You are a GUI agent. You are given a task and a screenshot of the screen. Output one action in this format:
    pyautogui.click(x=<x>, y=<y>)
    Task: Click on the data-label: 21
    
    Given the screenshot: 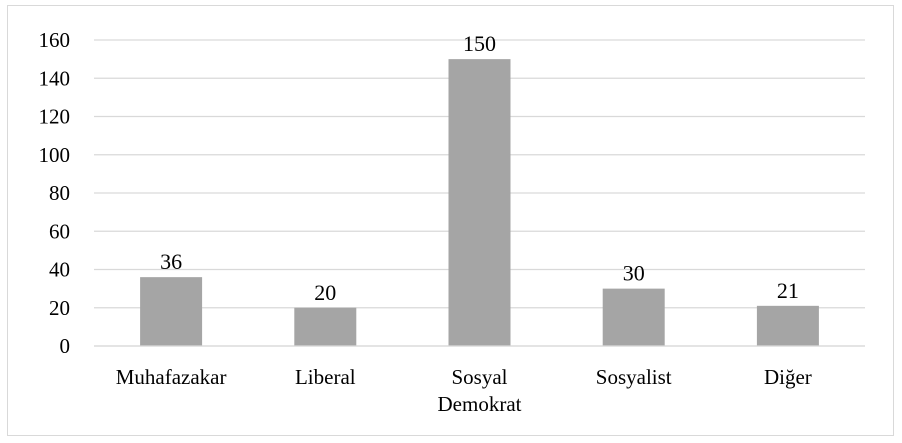 What is the action you would take?
    pyautogui.click(x=788, y=290)
    